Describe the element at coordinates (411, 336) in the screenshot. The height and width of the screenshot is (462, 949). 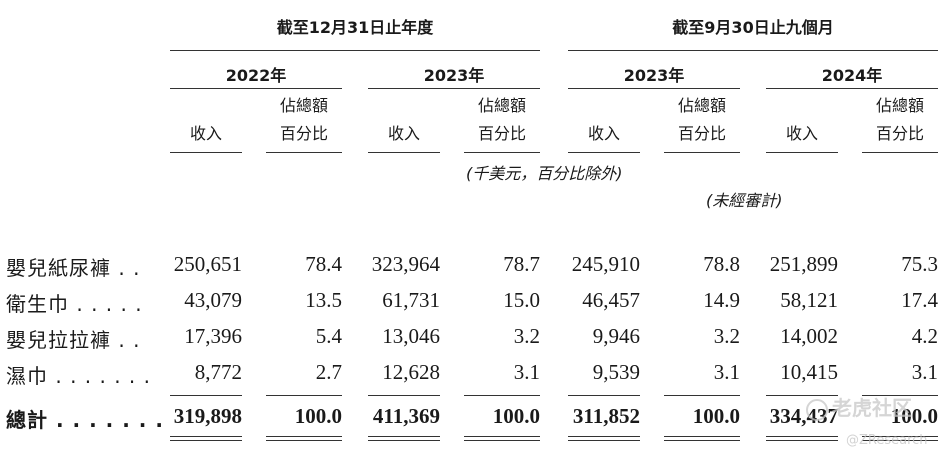
I see `cell-value: 13,046` at that location.